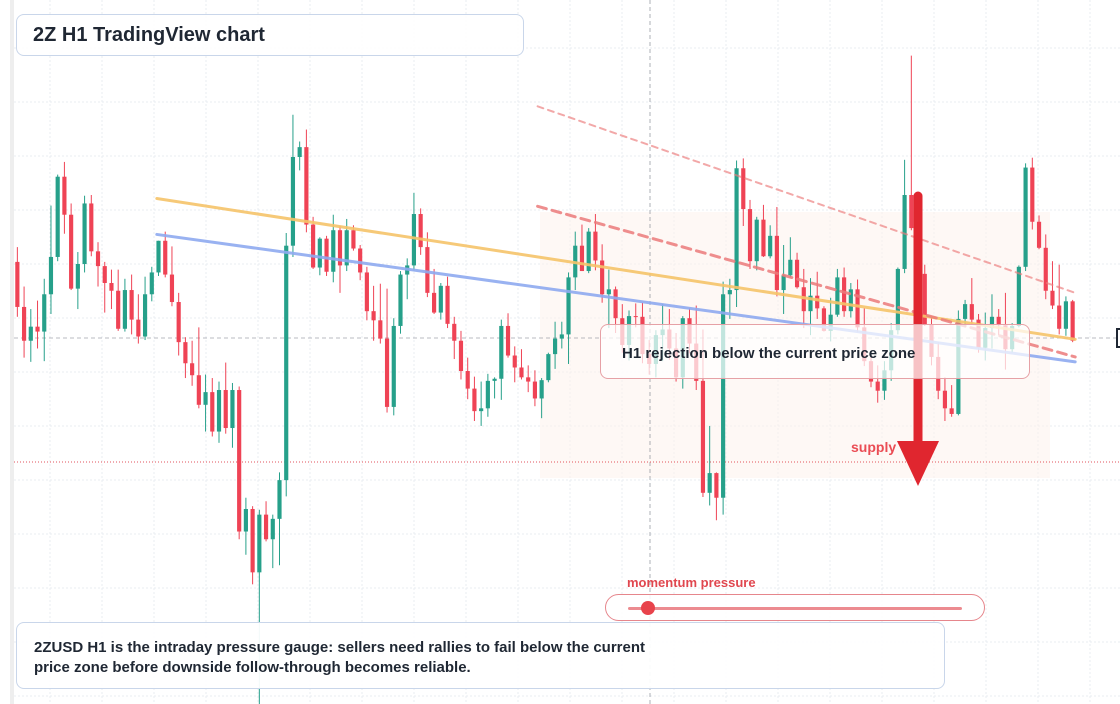 The height and width of the screenshot is (704, 1120). What do you see at coordinates (918, 463) in the screenshot?
I see `down-arrow-head` at bounding box center [918, 463].